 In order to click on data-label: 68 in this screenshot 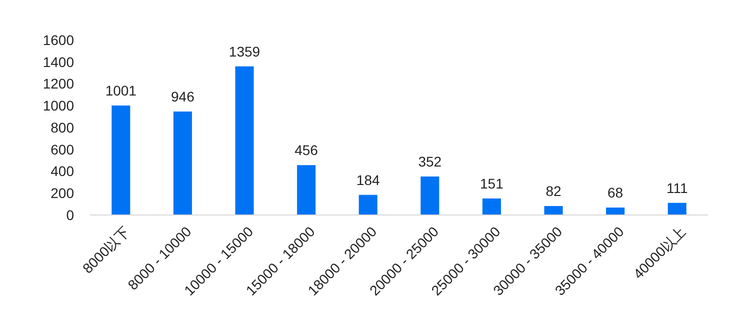, I will do `click(616, 192)`.